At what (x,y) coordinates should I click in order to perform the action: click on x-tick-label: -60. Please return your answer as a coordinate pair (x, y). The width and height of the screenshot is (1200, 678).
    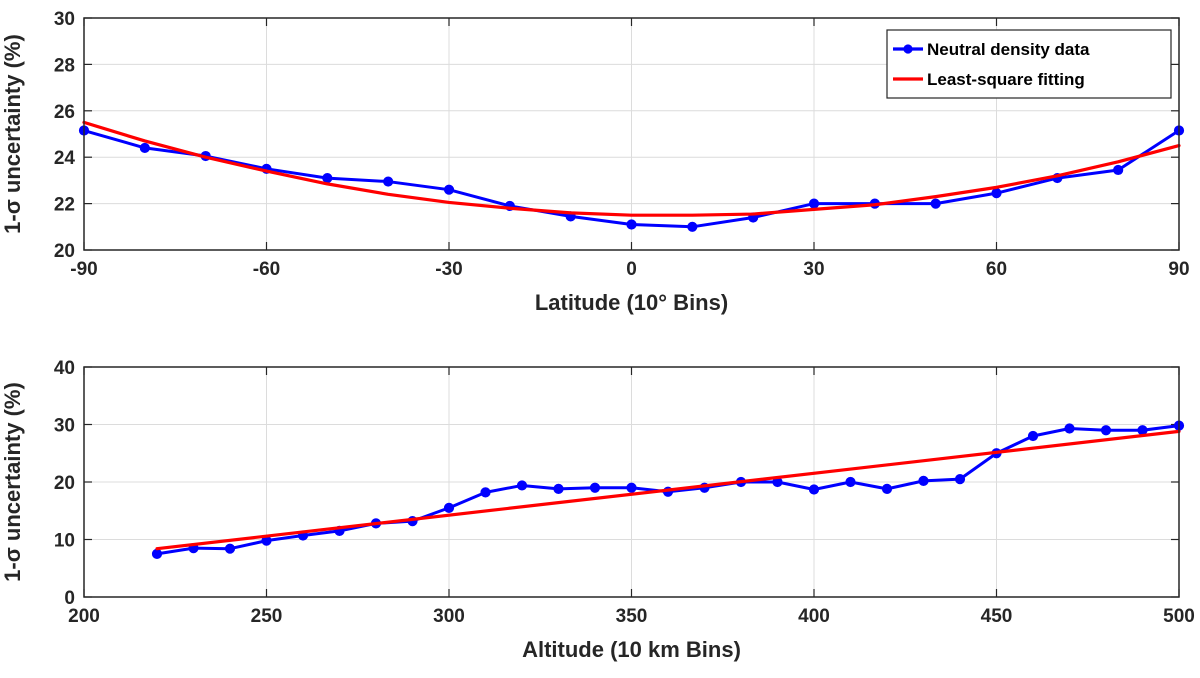
    Looking at the image, I should click on (266, 269).